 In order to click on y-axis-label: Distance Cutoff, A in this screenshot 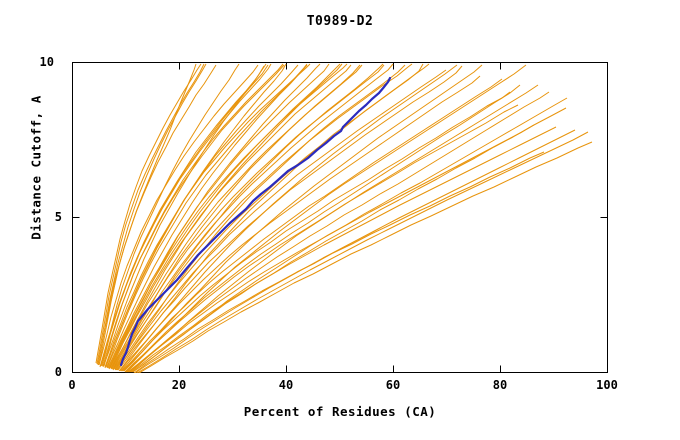, I will do `click(36, 167)`.